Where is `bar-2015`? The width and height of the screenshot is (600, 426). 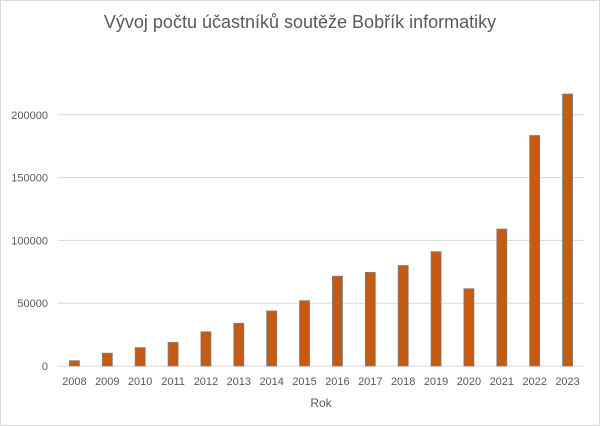 bar-2015 is located at coordinates (304, 333).